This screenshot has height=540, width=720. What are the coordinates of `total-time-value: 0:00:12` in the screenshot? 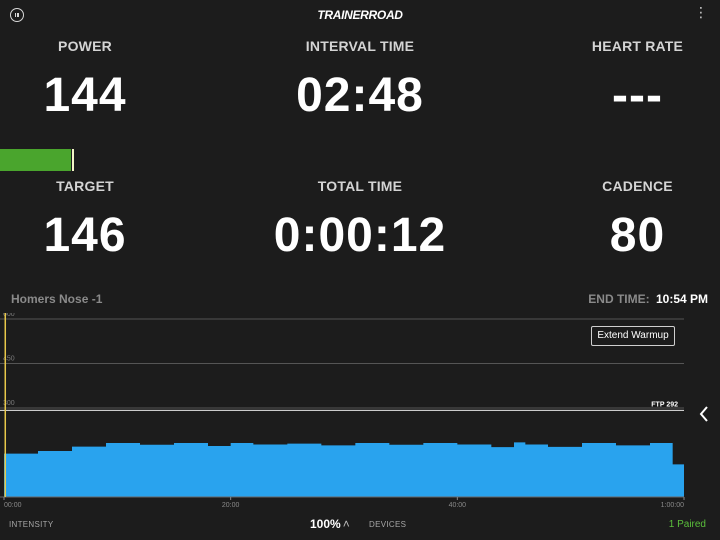 It's located at (360, 235).